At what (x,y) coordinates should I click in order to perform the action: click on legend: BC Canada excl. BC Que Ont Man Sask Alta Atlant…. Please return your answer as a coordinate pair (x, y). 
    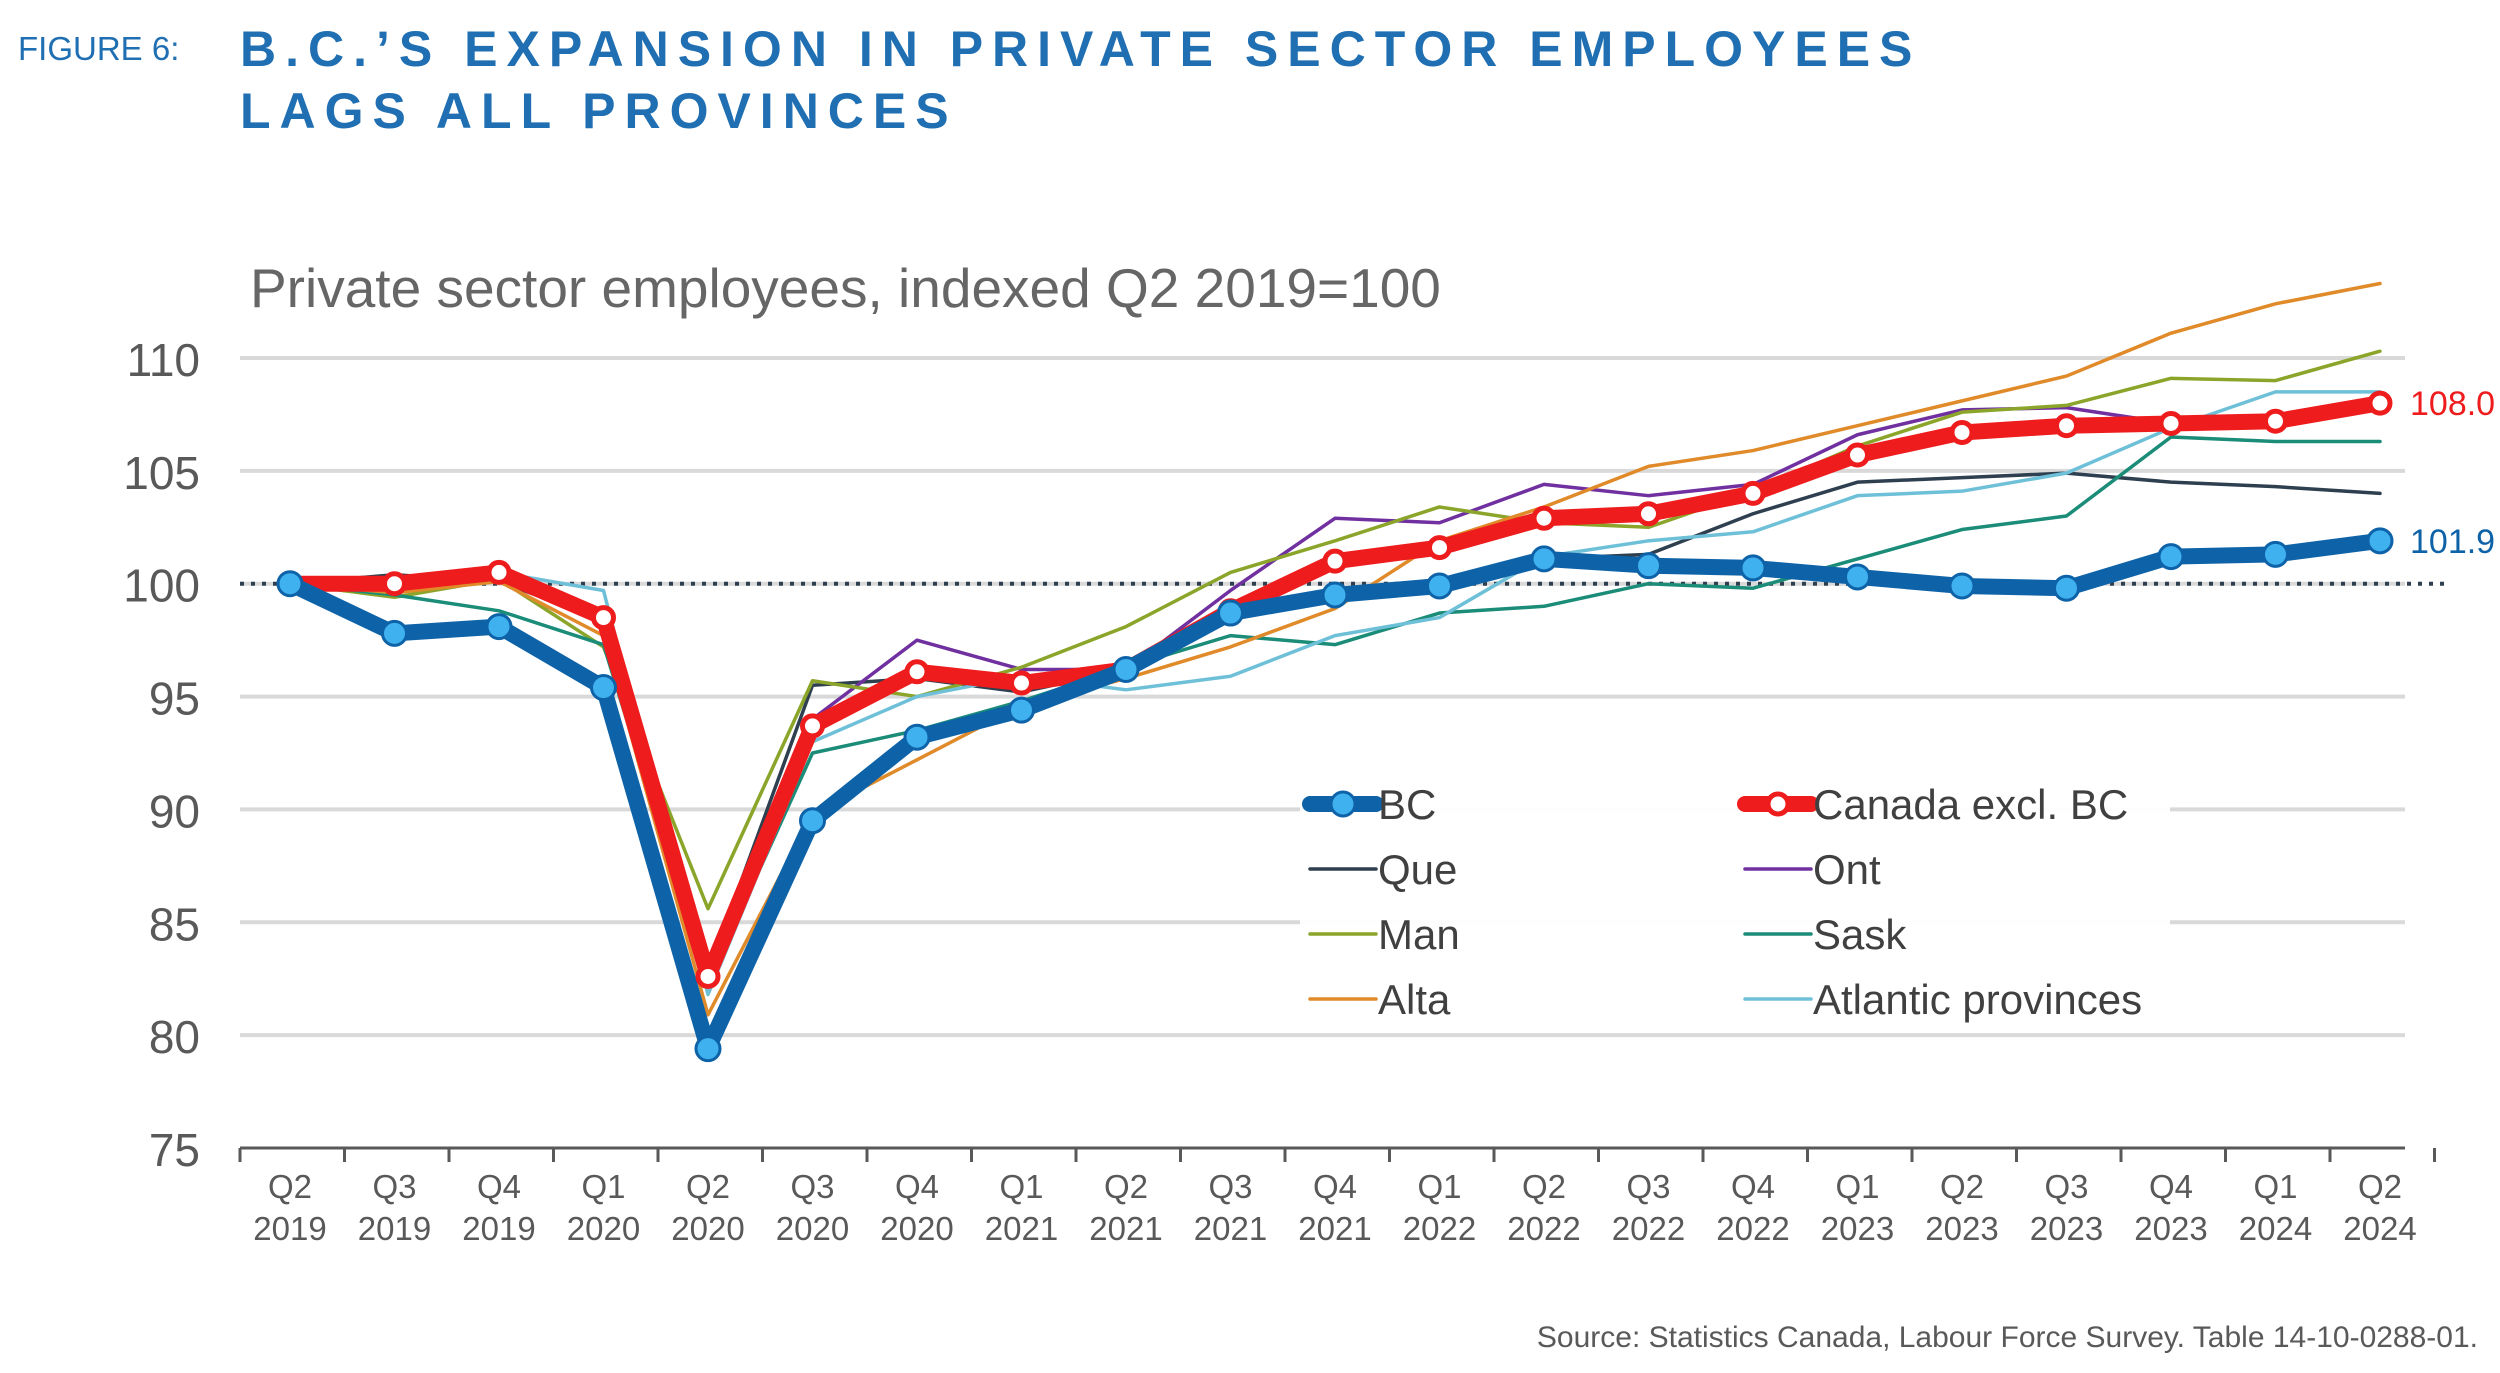
    Looking at the image, I should click on (1735, 900).